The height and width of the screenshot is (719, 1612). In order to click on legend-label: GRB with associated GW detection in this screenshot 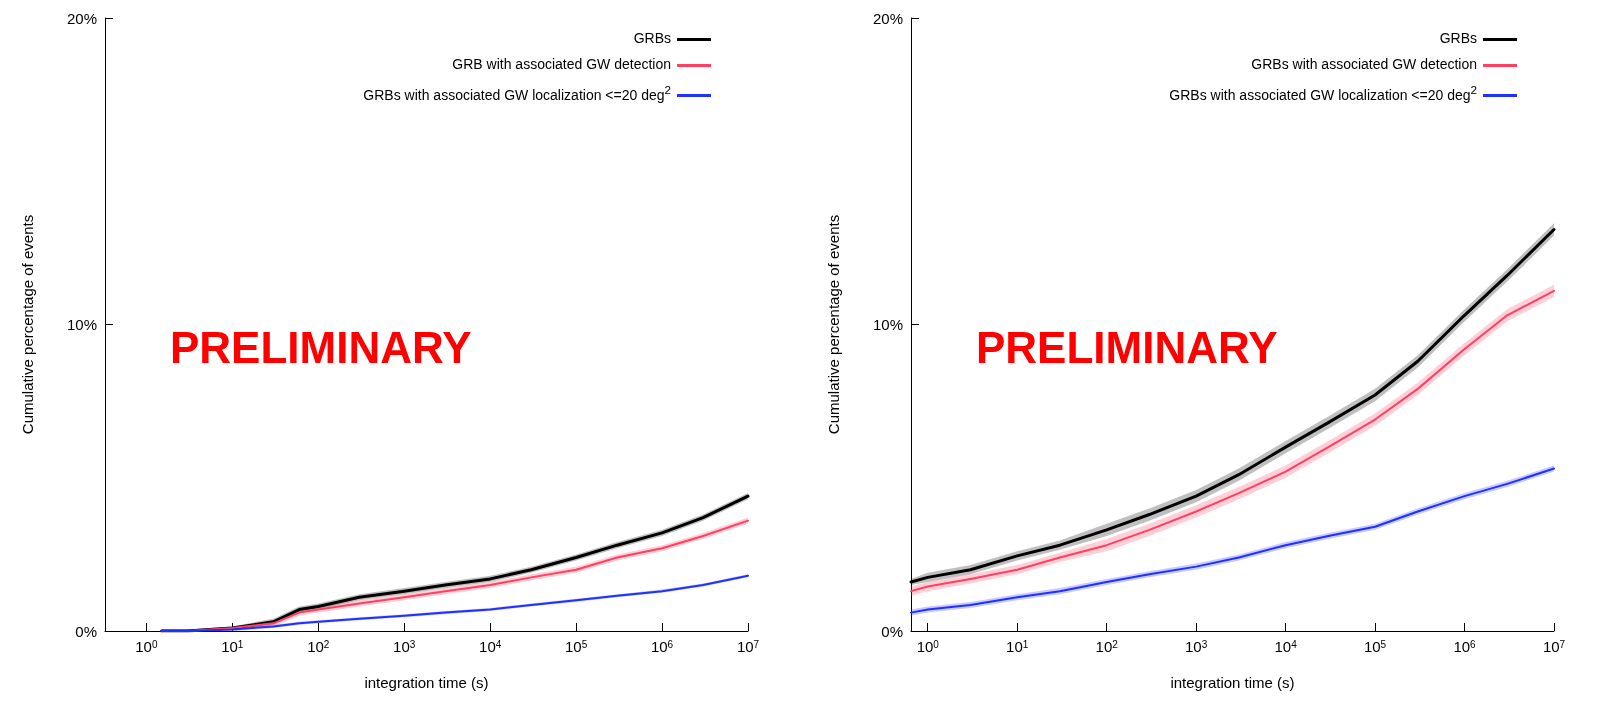, I will do `click(561, 64)`.